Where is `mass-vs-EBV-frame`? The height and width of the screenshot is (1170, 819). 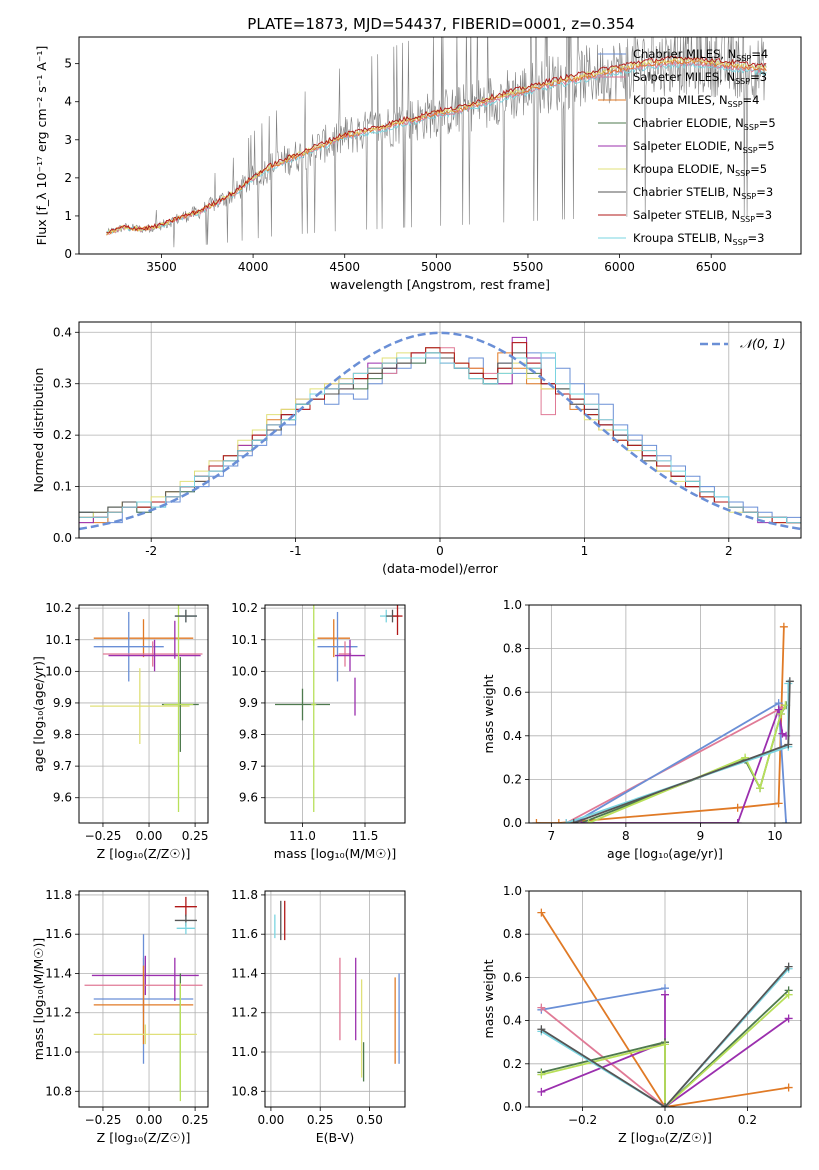
mass-vs-EBV-frame is located at coordinates (335, 999).